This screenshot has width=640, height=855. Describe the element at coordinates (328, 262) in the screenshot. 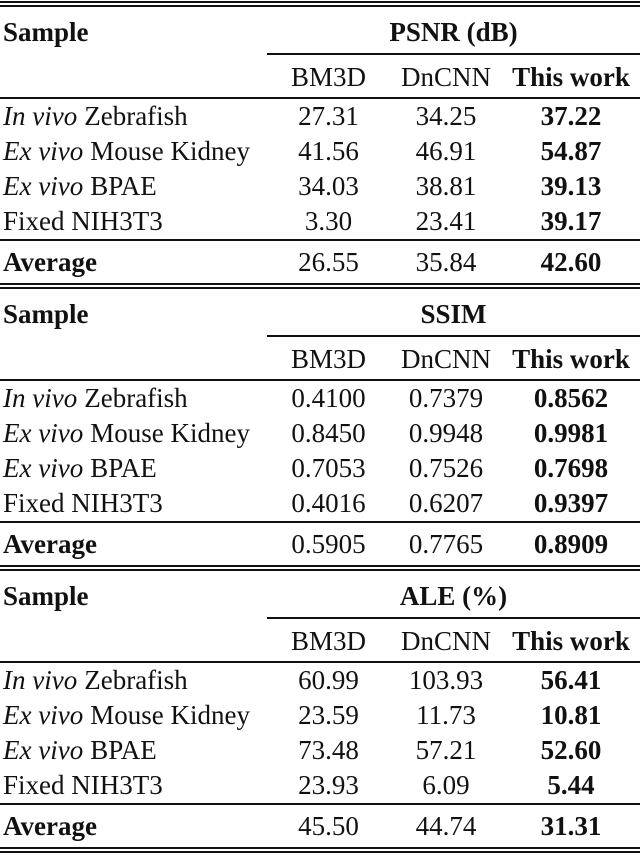

I see `average-bm3d: 26.55` at that location.